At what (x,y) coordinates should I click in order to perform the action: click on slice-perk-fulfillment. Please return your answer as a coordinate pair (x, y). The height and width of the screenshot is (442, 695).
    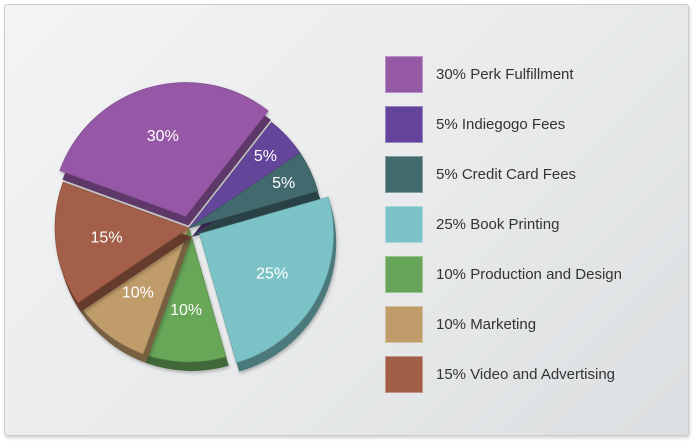
    Looking at the image, I should click on (165, 154).